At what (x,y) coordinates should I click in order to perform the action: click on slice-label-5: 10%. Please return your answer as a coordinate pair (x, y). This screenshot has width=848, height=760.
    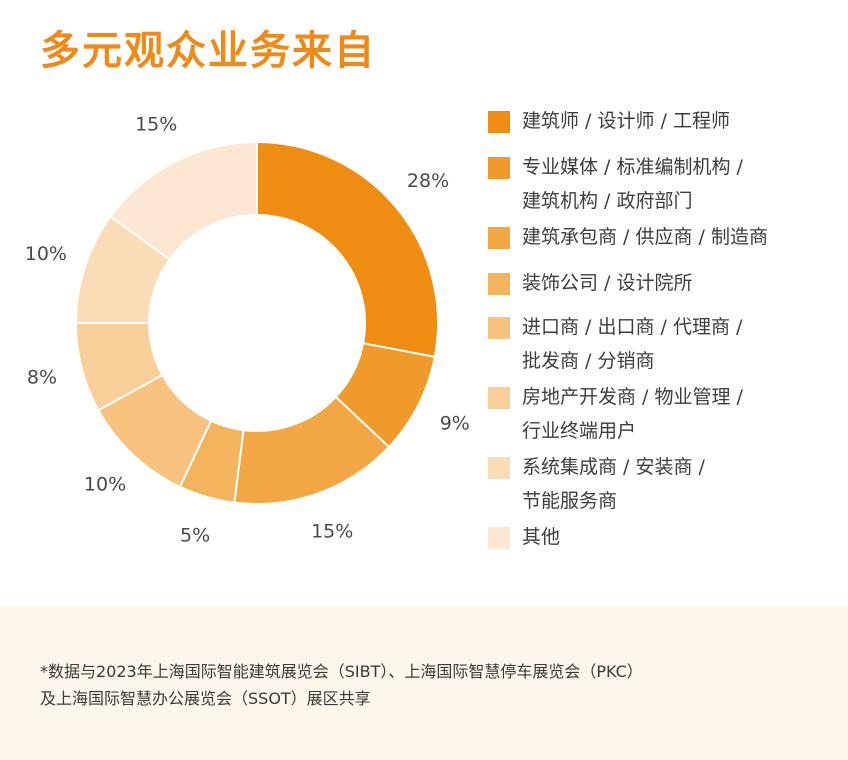
    Looking at the image, I should click on (105, 484).